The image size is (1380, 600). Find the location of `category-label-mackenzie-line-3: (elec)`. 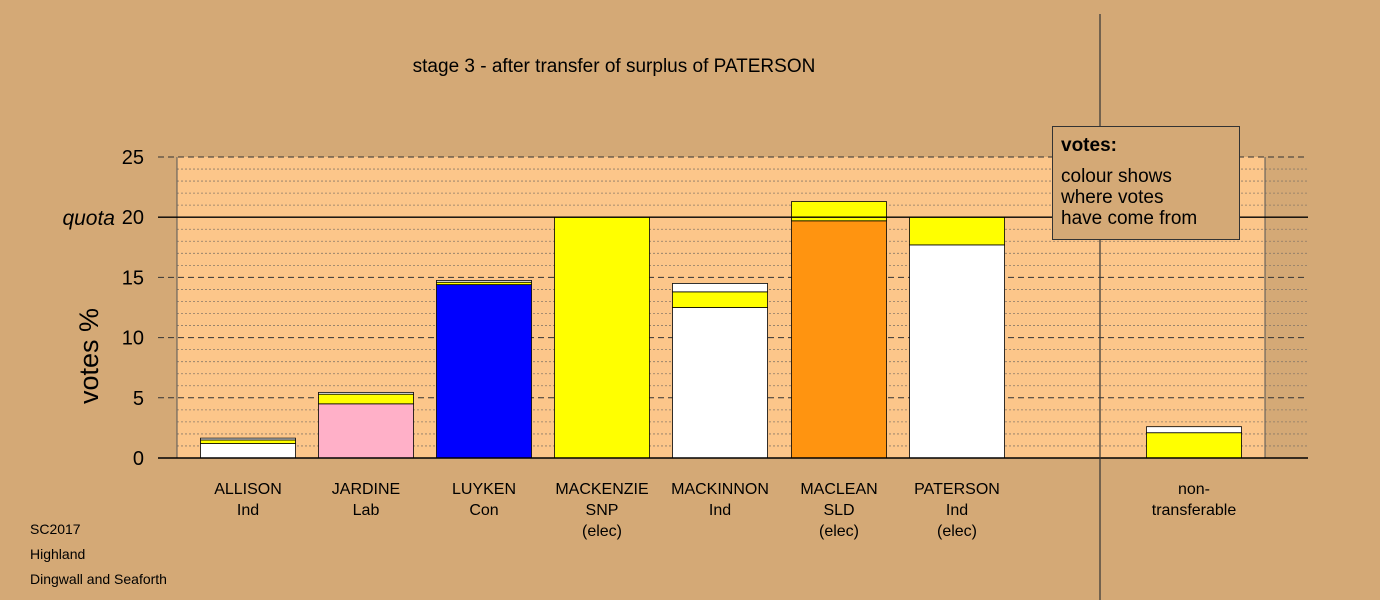

category-label-mackenzie-line-3: (elec) is located at coordinates (602, 531).